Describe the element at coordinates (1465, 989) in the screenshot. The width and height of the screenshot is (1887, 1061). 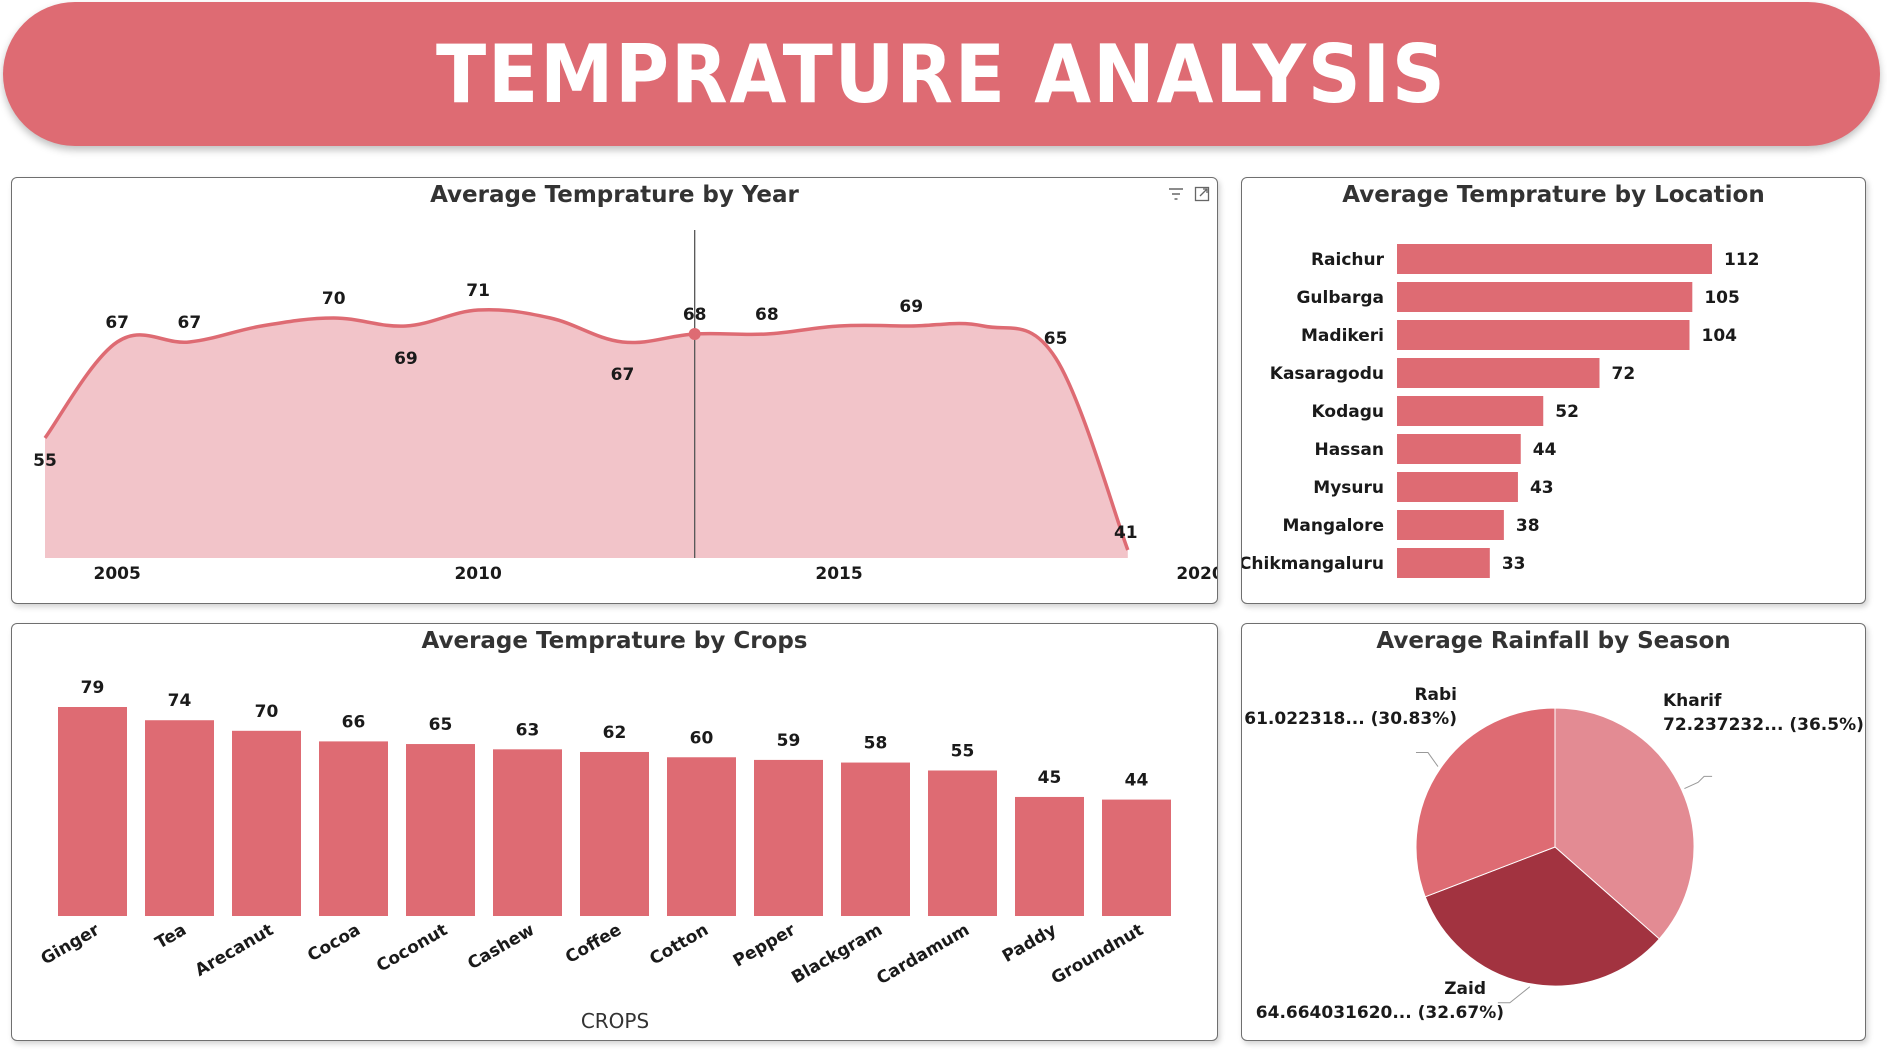
I see `slice-name-label: Zaid` at that location.